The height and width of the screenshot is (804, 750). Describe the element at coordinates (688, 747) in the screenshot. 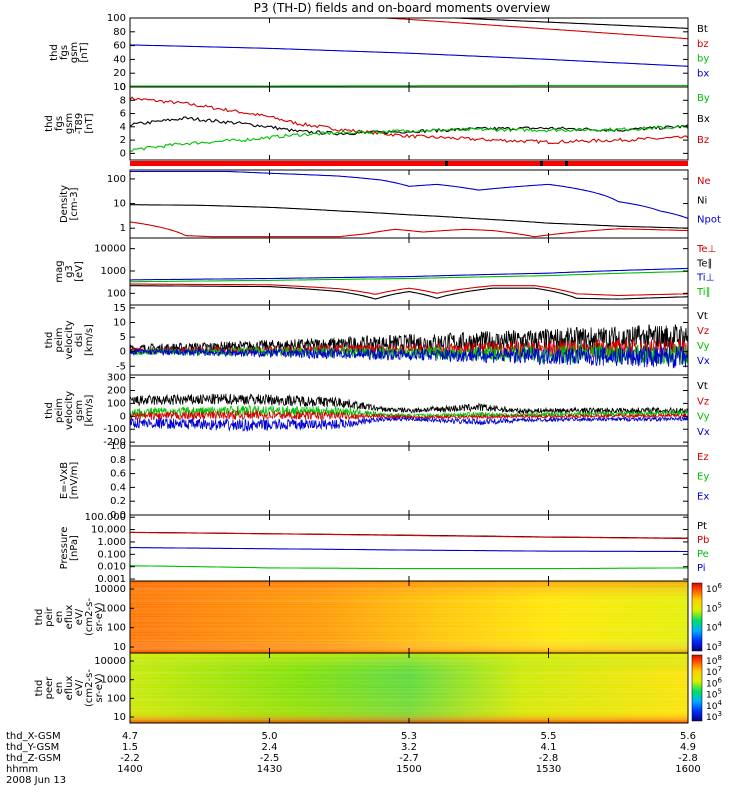

I see `x-tick-label: 4.9` at that location.